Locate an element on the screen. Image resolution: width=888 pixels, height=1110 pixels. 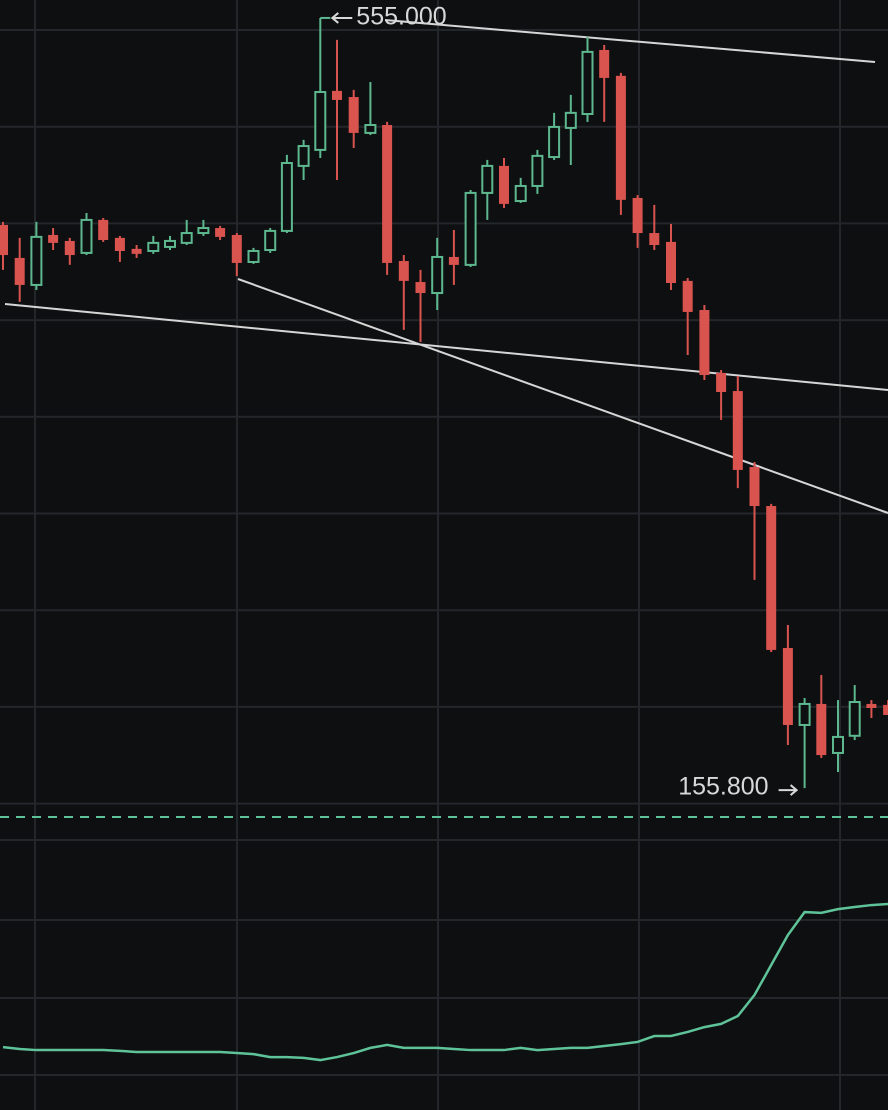
annotation-label: 555.000 is located at coordinates (401, 17).